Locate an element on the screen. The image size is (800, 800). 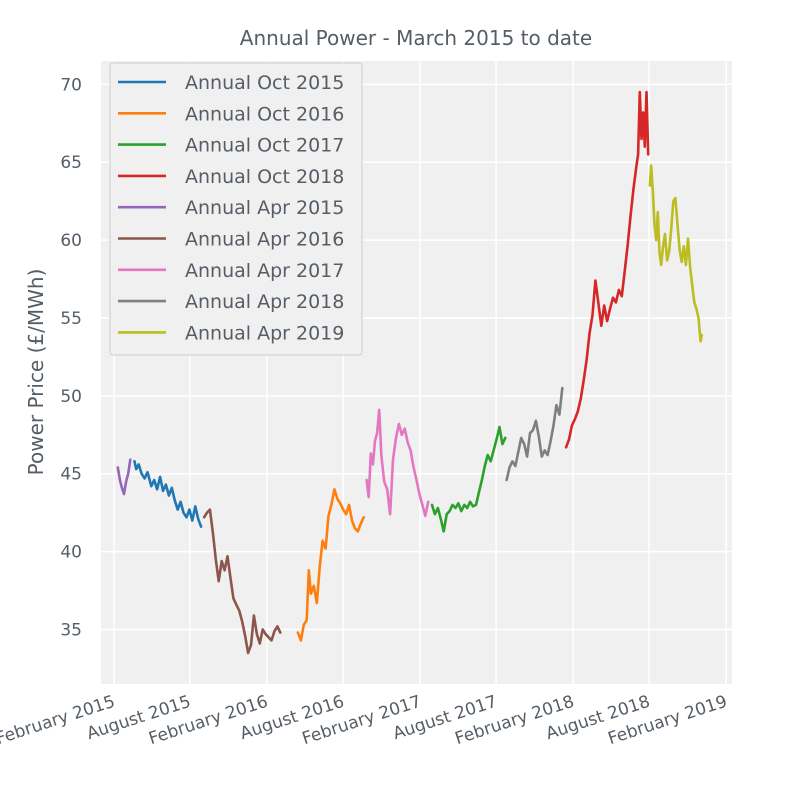
legend-label: Annual Oct 2015 is located at coordinates (264, 83).